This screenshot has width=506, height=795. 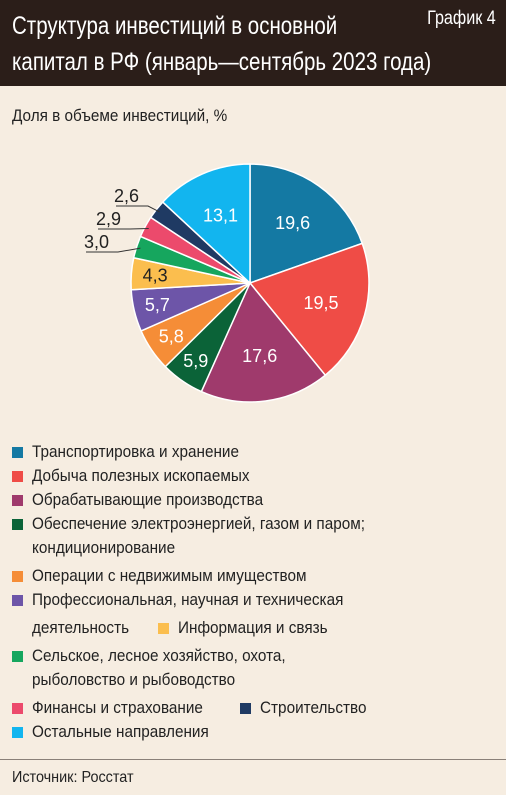 I want to click on legend-item: Обрабатывающие производства, so click(x=150, y=500).